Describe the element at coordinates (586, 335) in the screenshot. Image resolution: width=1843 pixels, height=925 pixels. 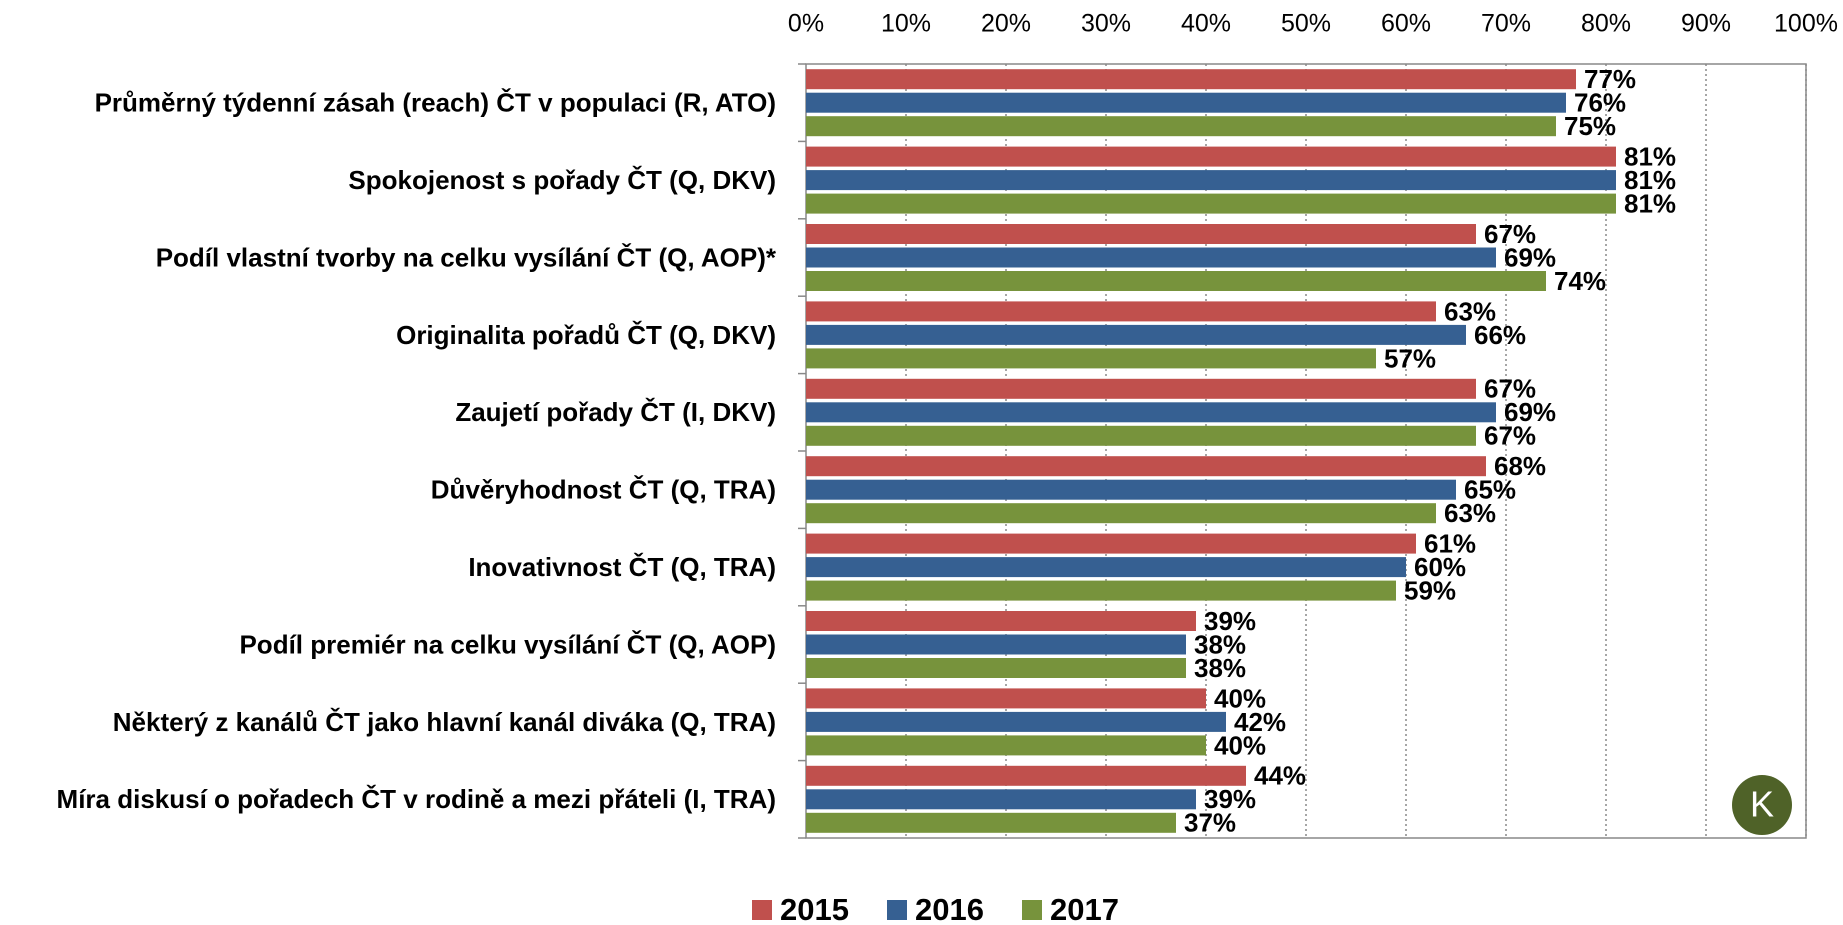
I see `category-label: Originalita pořadů ČT (Q, DKV)` at that location.